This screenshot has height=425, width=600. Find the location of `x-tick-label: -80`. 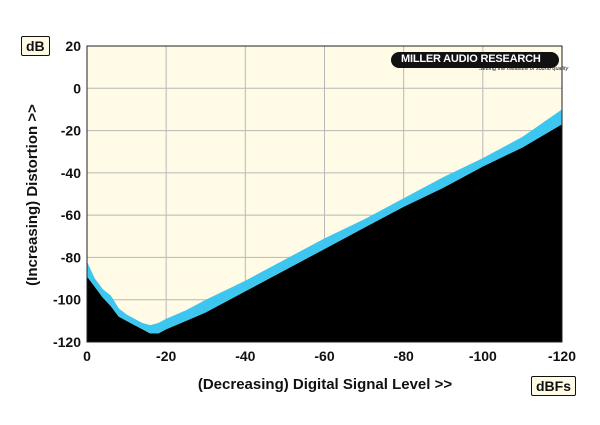

x-tick-label: -80 is located at coordinates (404, 356).